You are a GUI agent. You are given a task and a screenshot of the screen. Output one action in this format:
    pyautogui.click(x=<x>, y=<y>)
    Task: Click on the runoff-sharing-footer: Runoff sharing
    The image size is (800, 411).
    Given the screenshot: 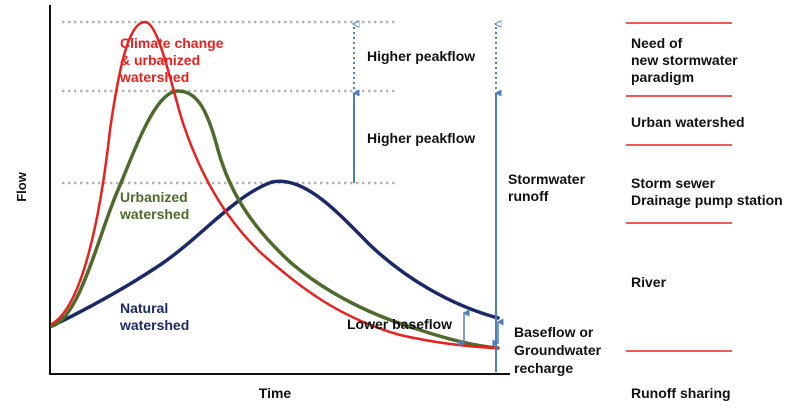 What is the action you would take?
    pyautogui.click(x=681, y=393)
    